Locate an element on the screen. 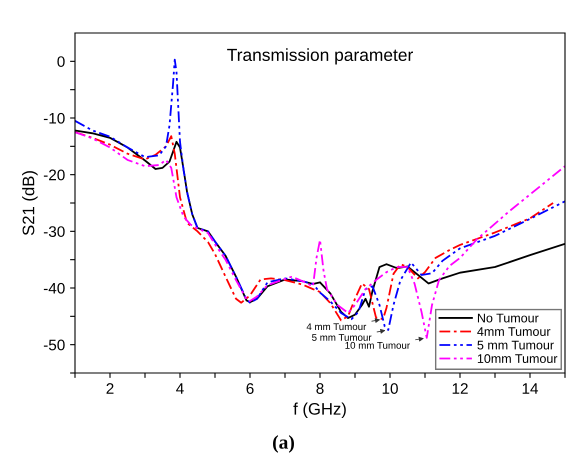  x-tick-label: 14 is located at coordinates (530, 388).